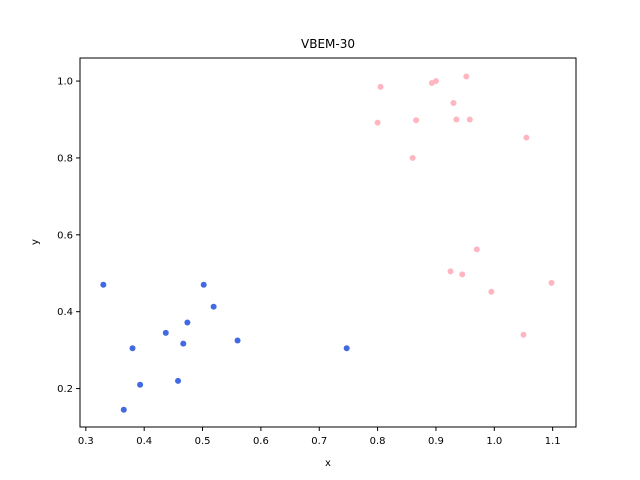  What do you see at coordinates (436, 441) in the screenshot?
I see `x-tick-label-6: 0.9` at bounding box center [436, 441].